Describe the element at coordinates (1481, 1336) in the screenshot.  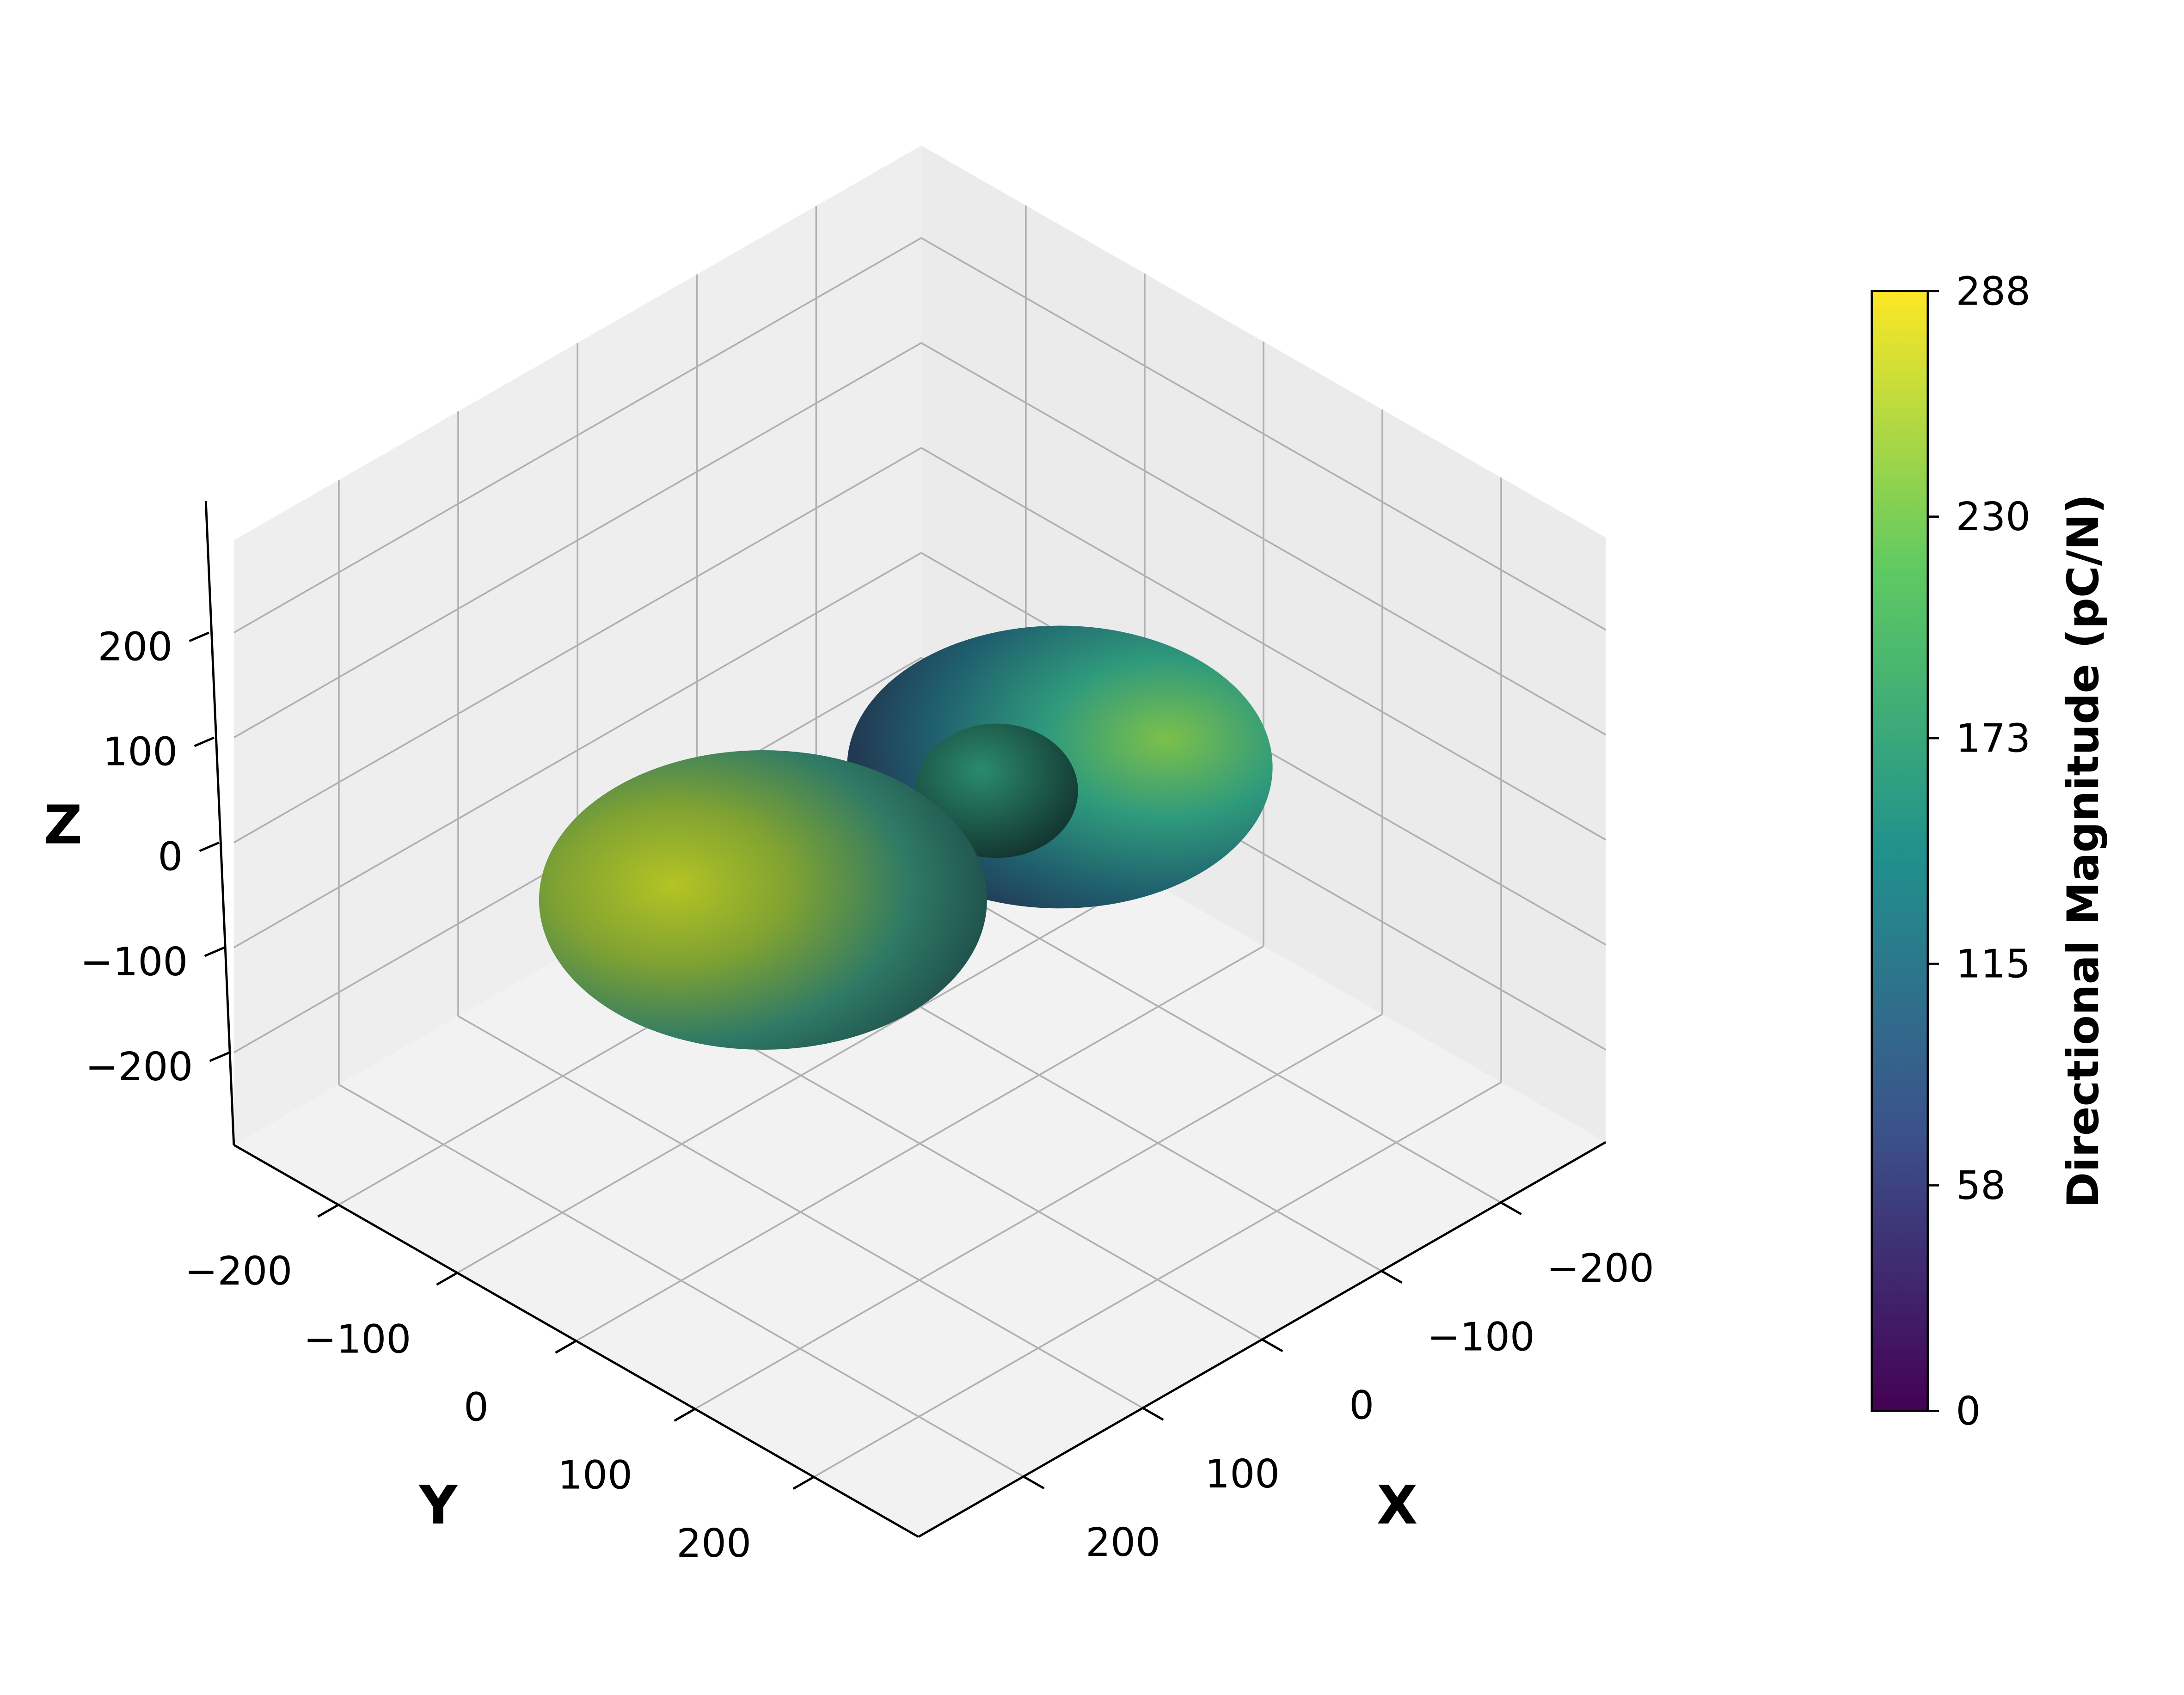
I see `x-tick-label: −100` at that location.